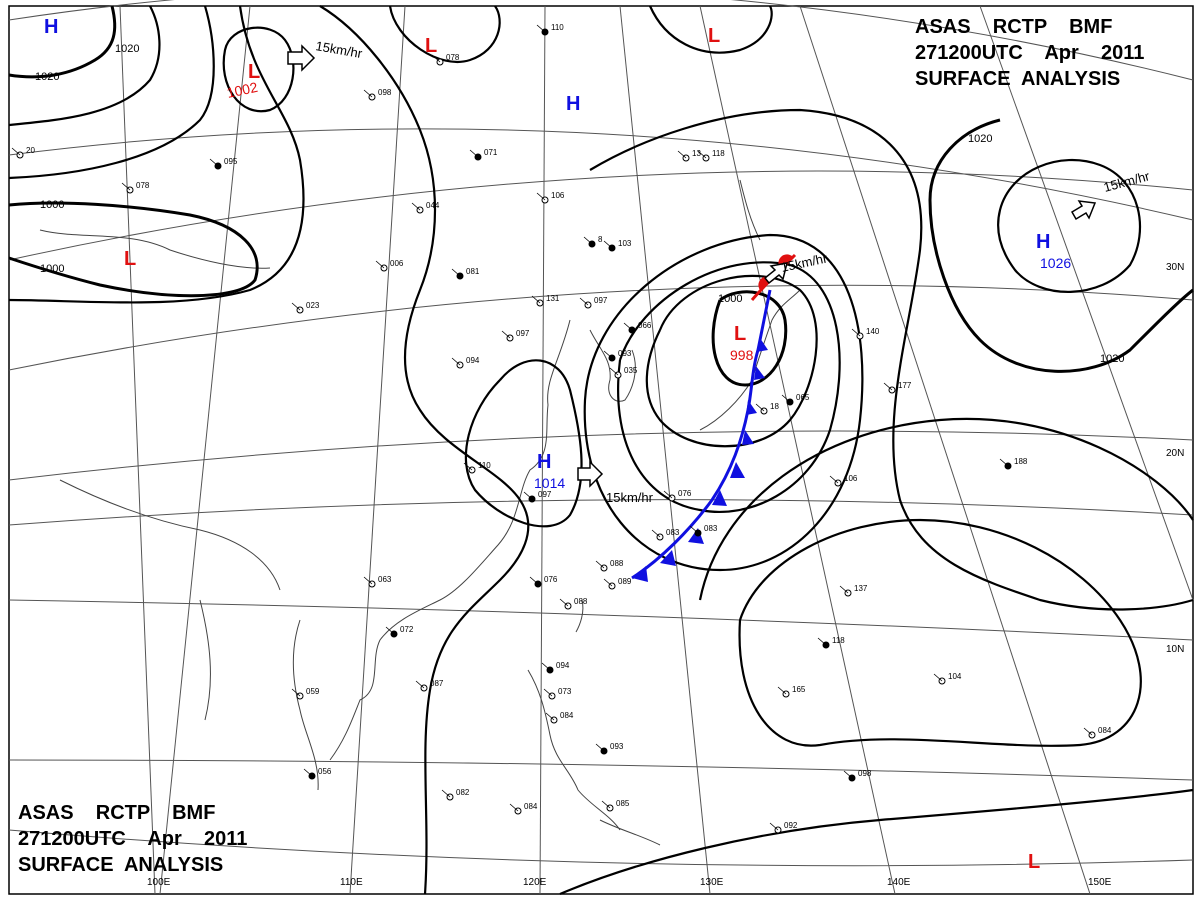 The image size is (1200, 900). Describe the element at coordinates (545, 494) in the screenshot. I see `station-pressure-label: 097` at that location.